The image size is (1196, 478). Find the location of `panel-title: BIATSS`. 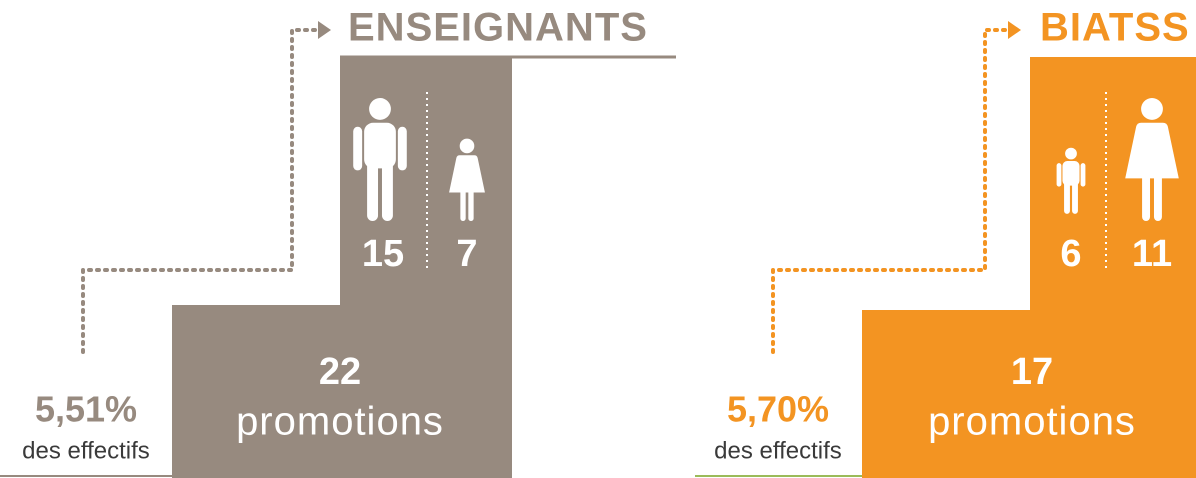

panel-title: BIATSS is located at coordinates (1115, 28).